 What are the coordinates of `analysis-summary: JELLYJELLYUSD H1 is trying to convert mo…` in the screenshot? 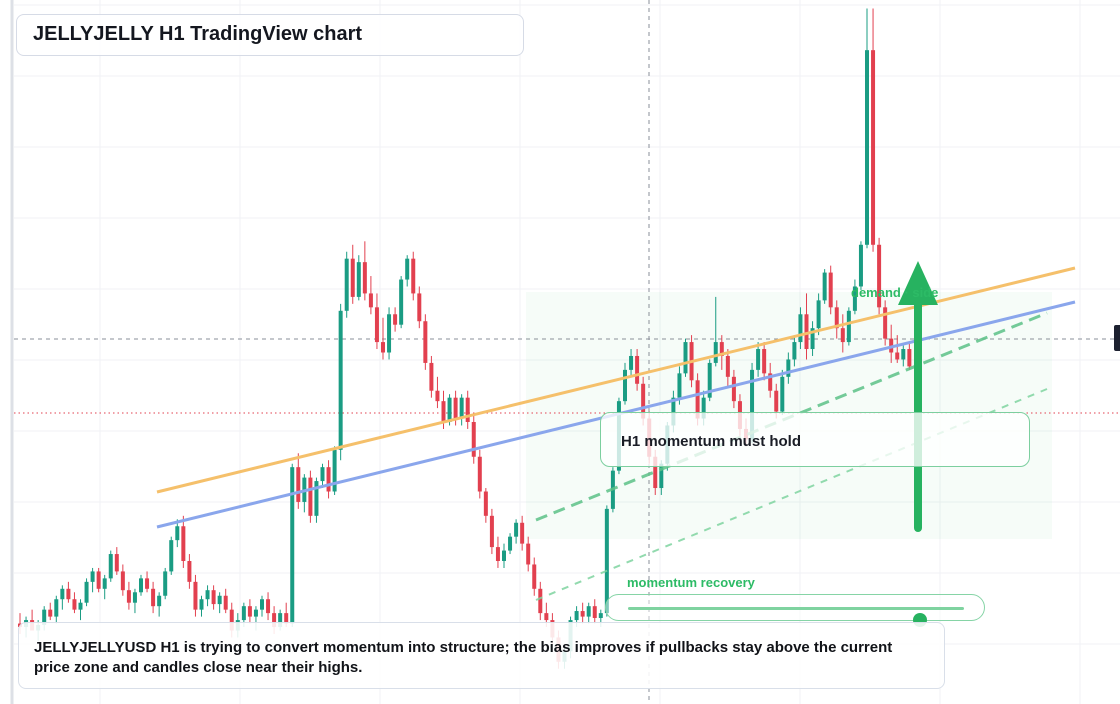 It's located at (481, 655).